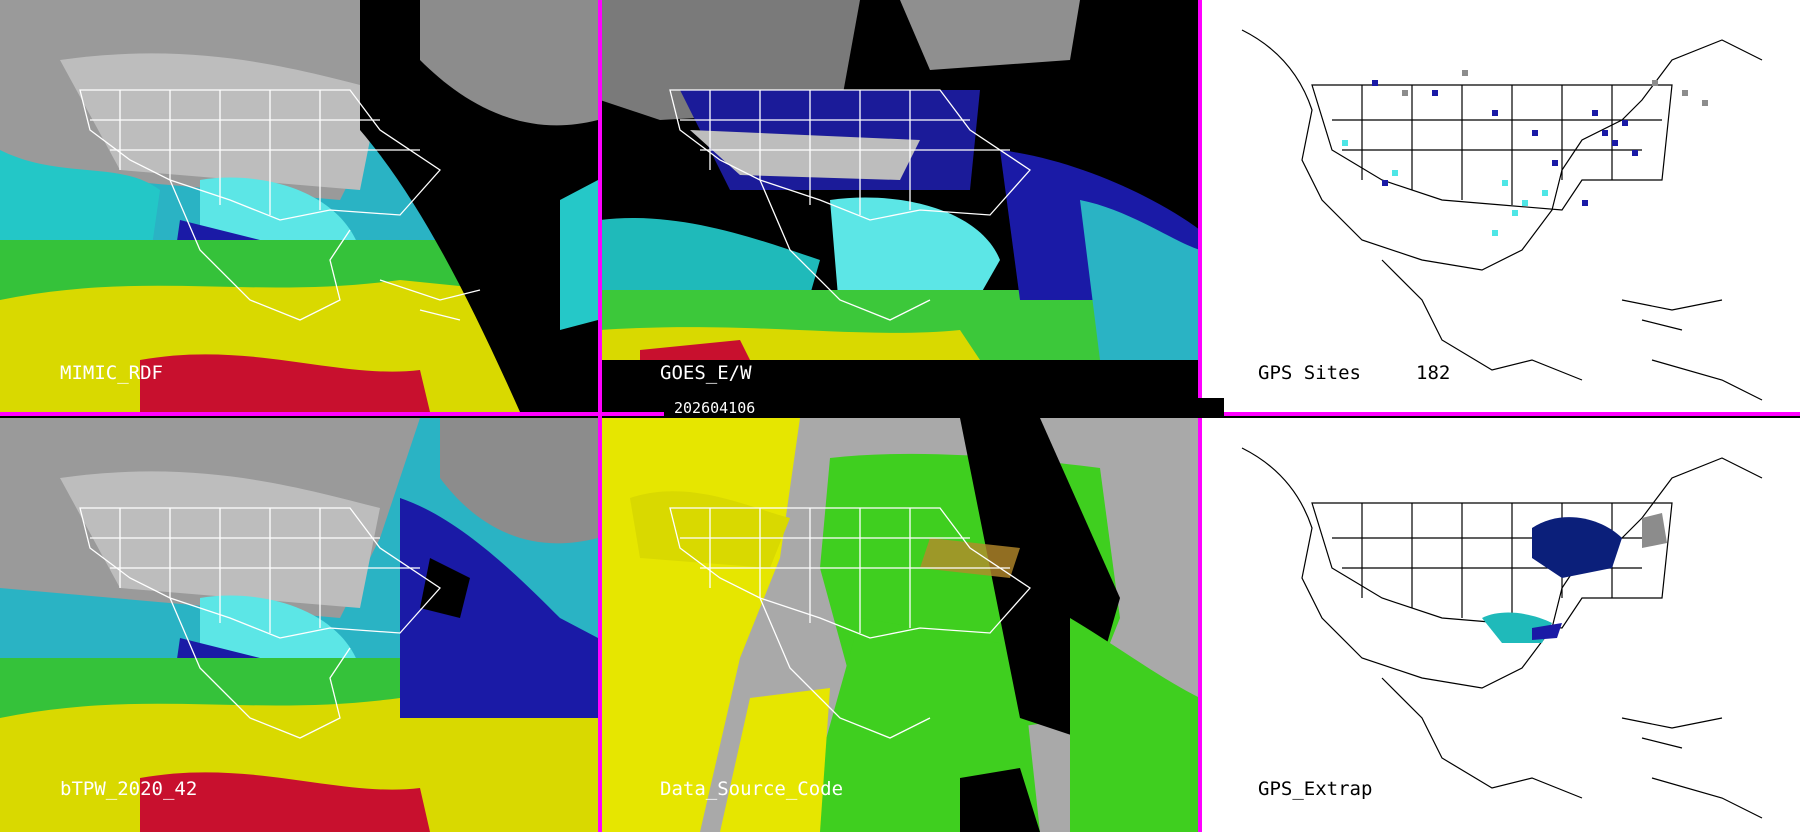 Image resolution: width=1800 pixels, height=832 pixels. I want to click on timestamp-text: 202604106, so click(715, 408).